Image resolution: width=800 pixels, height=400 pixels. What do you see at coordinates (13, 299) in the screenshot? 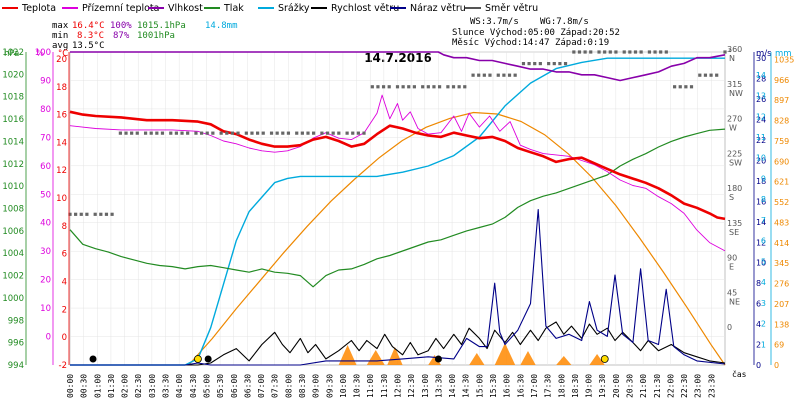
I see `axis-hpa-tick-11: 1000` at bounding box center [13, 299].